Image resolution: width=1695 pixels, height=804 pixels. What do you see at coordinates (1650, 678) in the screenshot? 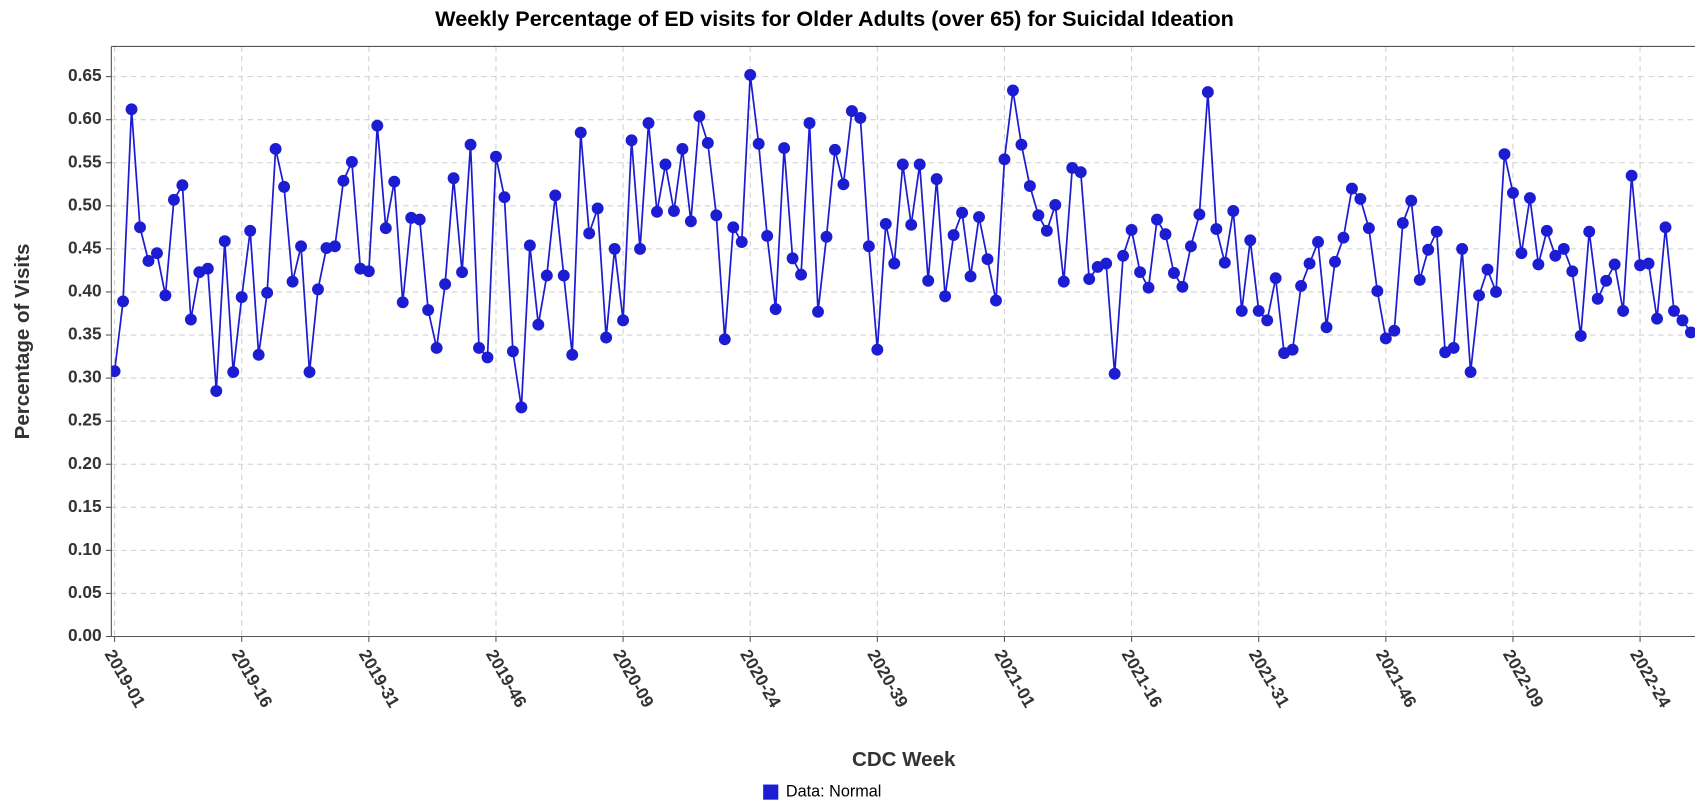
I see `x-tick-label: 2022-24` at bounding box center [1650, 678].